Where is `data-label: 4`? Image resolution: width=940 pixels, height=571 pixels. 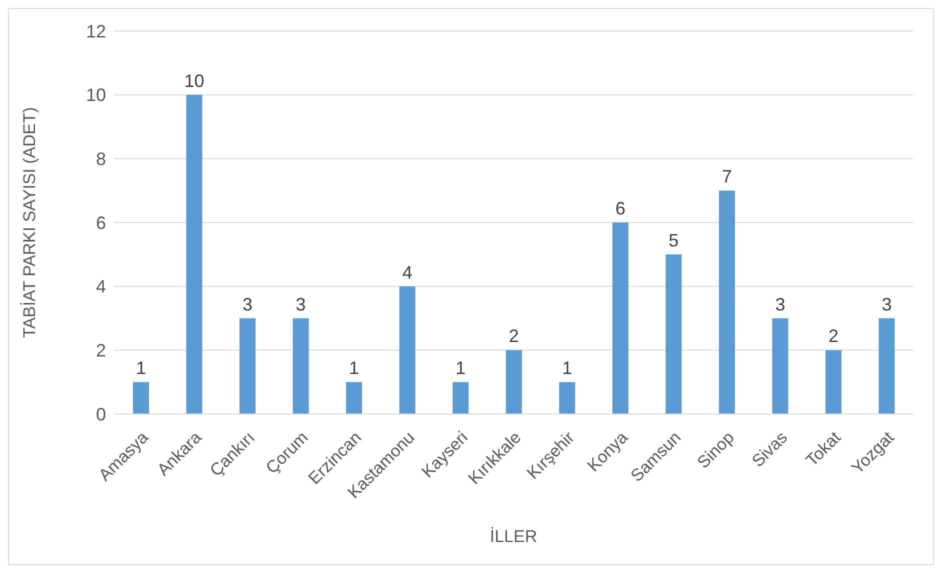 data-label: 4 is located at coordinates (407, 272).